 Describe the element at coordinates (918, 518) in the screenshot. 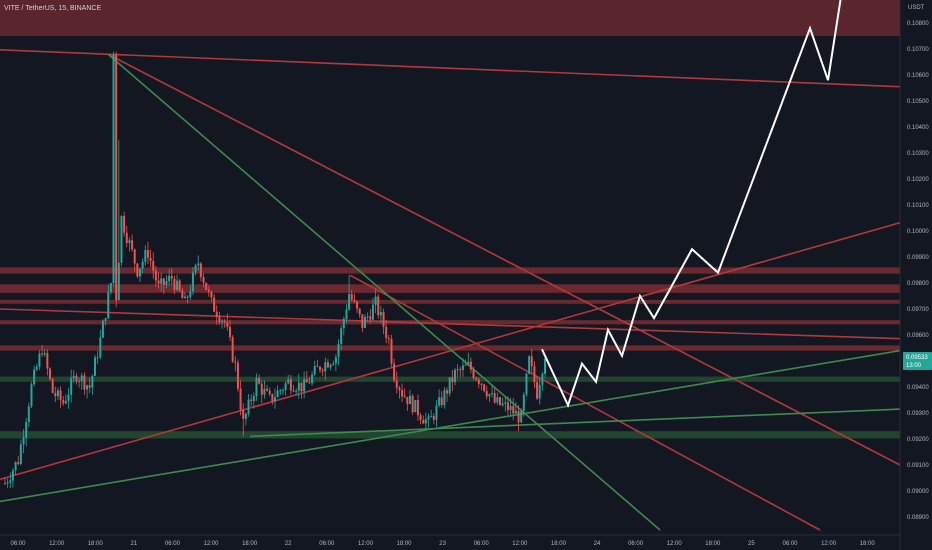

I see `y-tick-label: 0.08900` at that location.